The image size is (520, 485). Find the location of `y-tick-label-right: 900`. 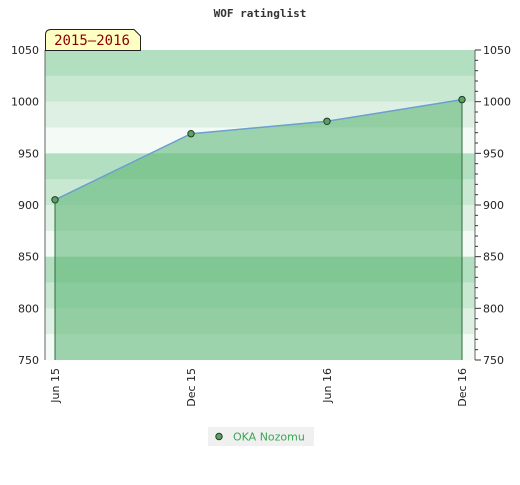

y-tick-label-right: 900 is located at coordinates (493, 205).